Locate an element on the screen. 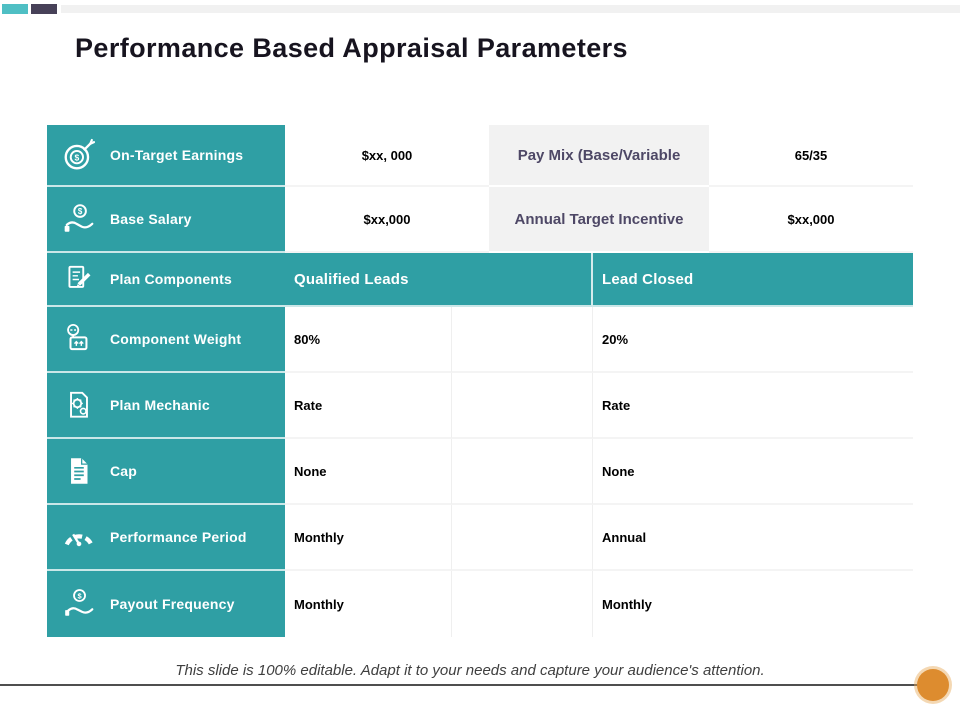  decorative-teal-square is located at coordinates (15, 9).